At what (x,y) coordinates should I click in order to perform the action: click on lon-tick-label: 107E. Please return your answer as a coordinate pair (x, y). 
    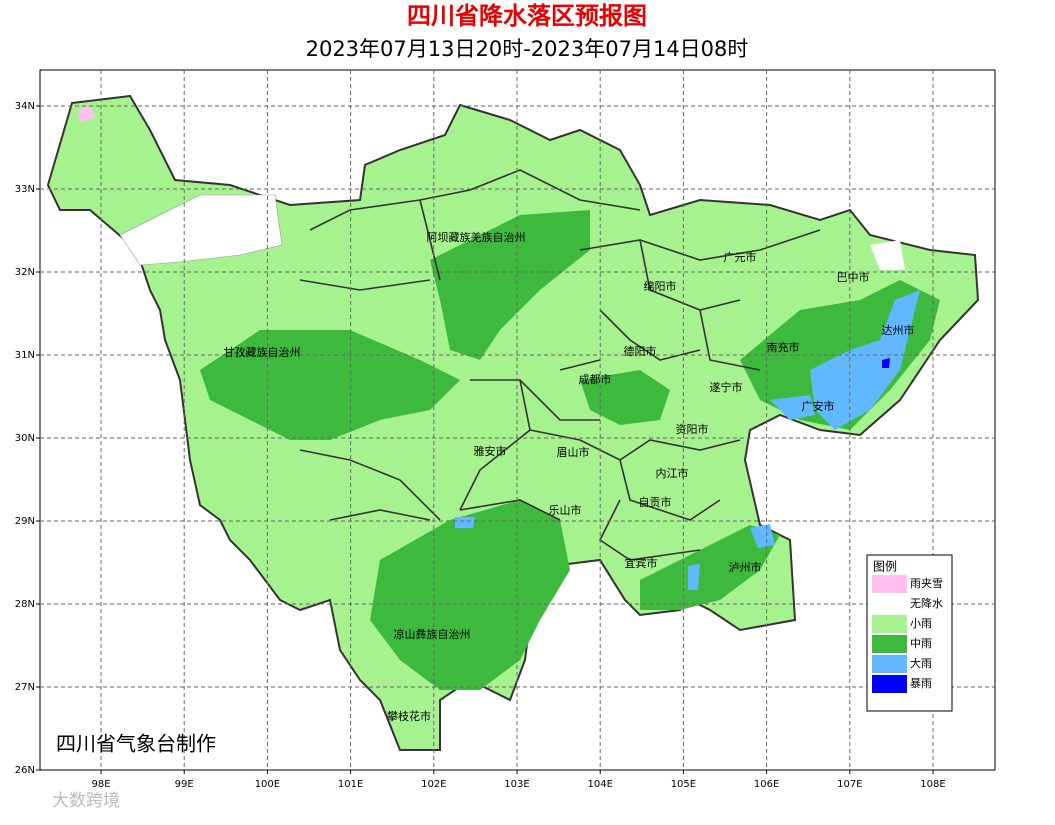
    Looking at the image, I should click on (849, 784).